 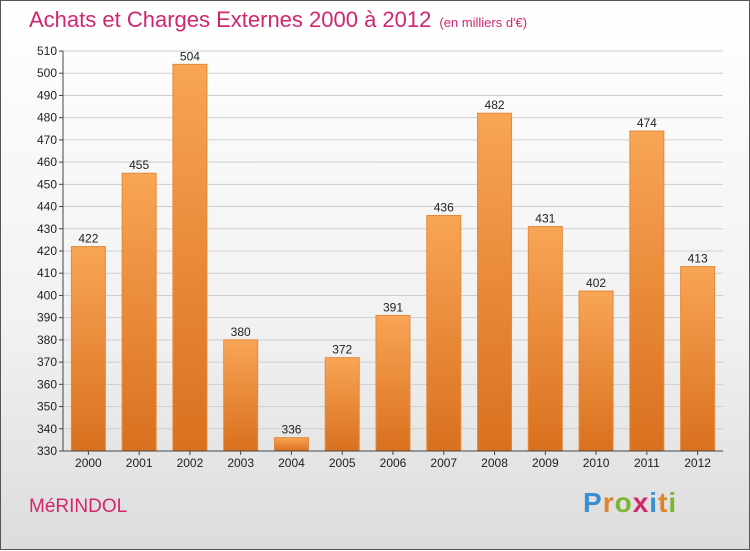 I want to click on data-label: 482, so click(x=495, y=105).